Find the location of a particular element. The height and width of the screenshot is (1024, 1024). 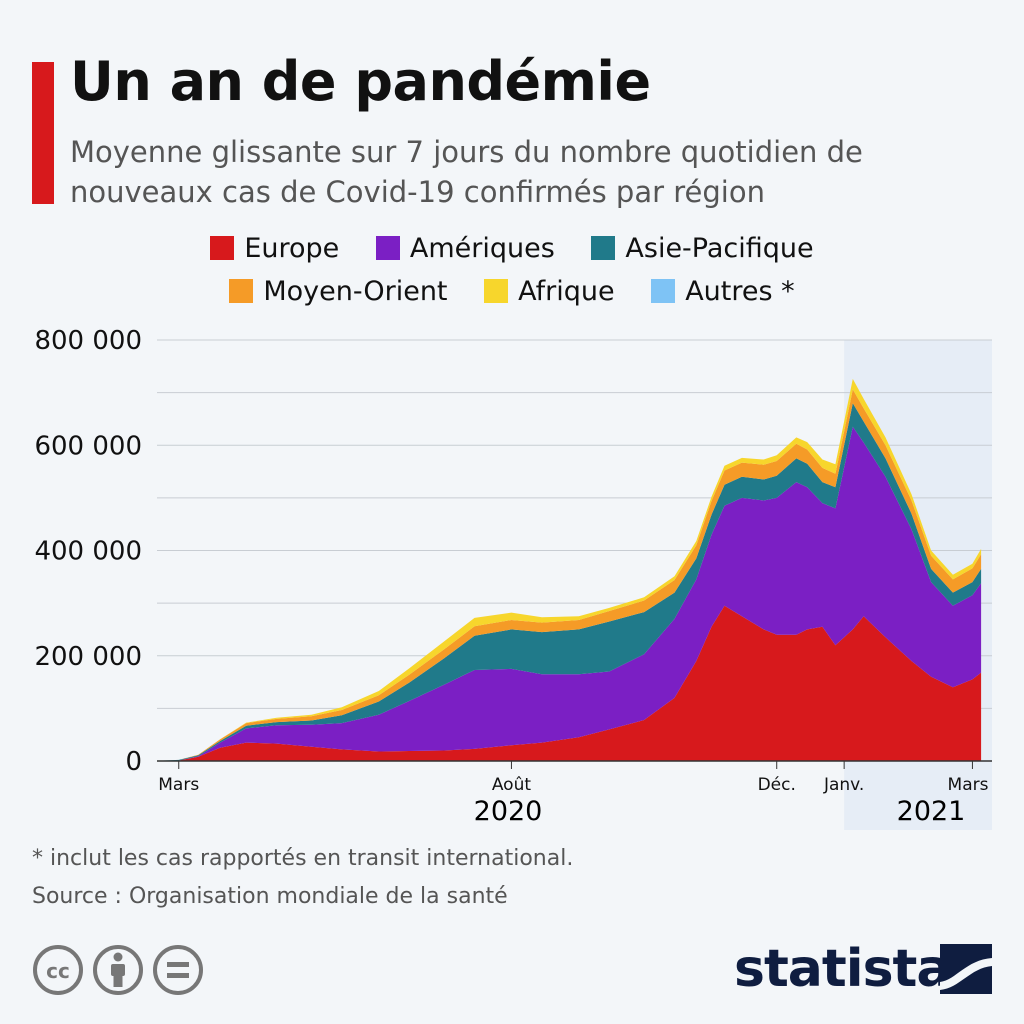

legend-label-moyen-orient: Moyen-Orient is located at coordinates (355, 291).